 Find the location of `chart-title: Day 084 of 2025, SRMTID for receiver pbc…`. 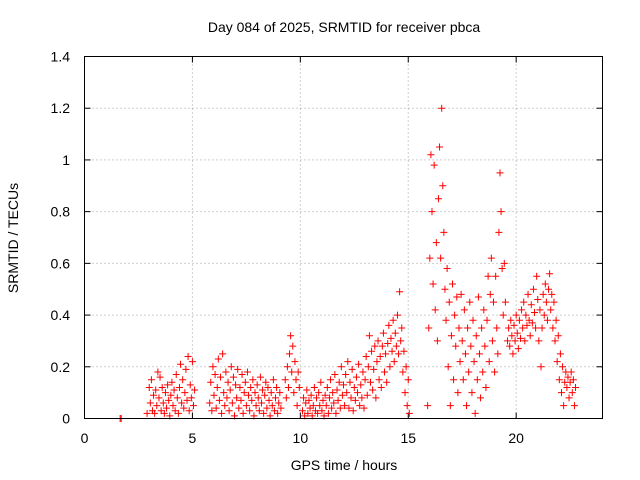

chart-title: Day 084 of 2025, SRMTID for receiver pbc… is located at coordinates (344, 27).